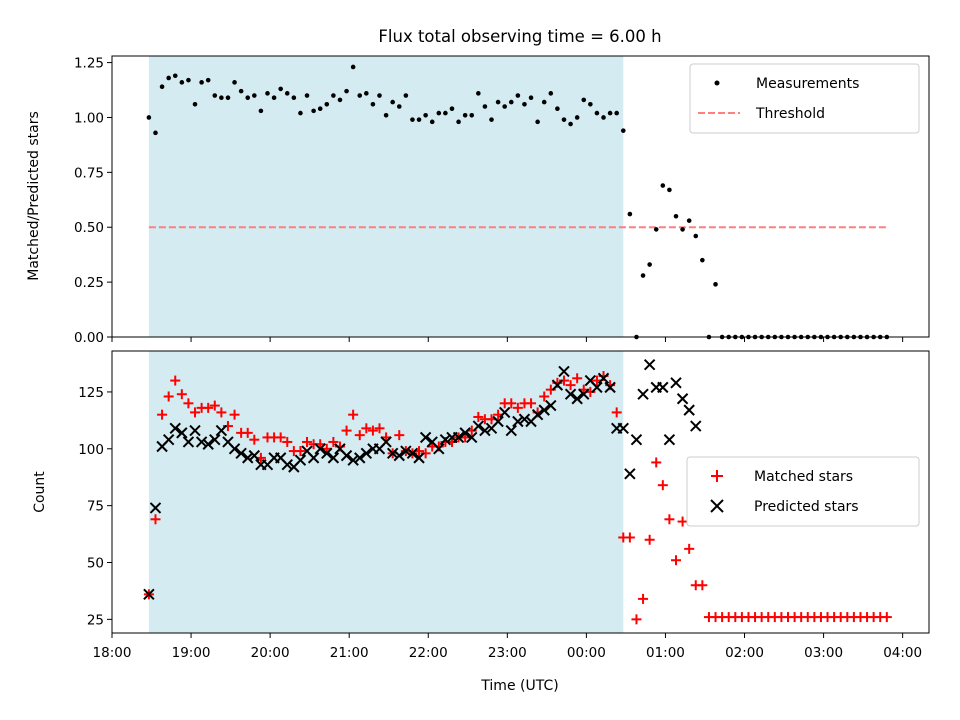  Describe the element at coordinates (95, 620) in the screenshot. I see `bottom-y-tick-label: 25` at that location.